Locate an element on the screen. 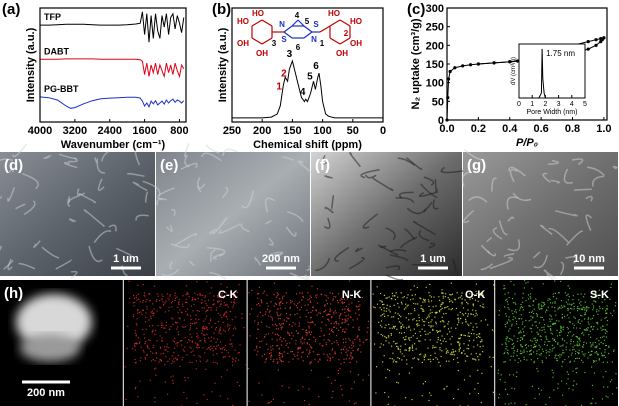  micrograph is located at coordinates (386, 214).